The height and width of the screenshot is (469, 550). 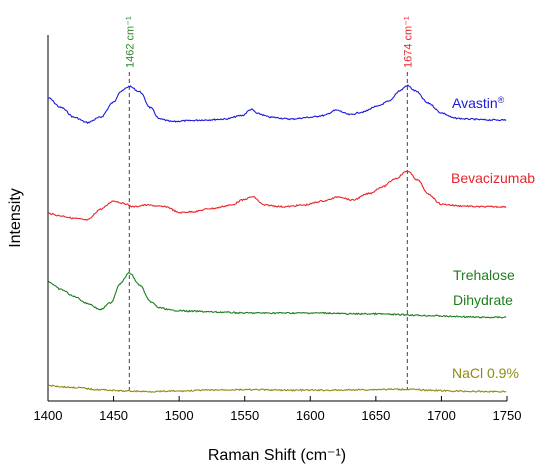 I want to click on series-label-trehalose-line2: Dihydrate, so click(x=483, y=300).